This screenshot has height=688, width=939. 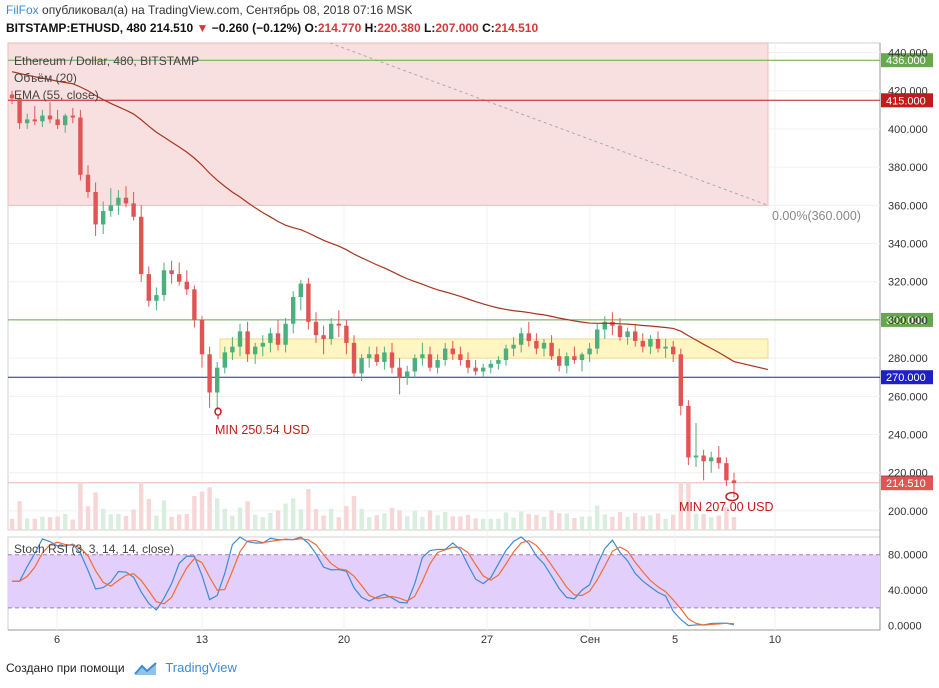 I want to click on price-tag-label: 415.000, so click(x=906, y=101).